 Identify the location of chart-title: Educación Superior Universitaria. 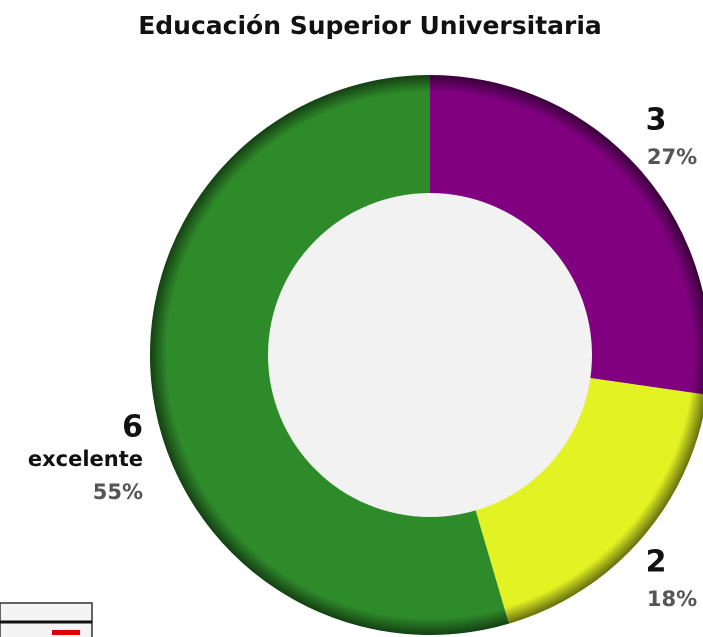
(370, 25).